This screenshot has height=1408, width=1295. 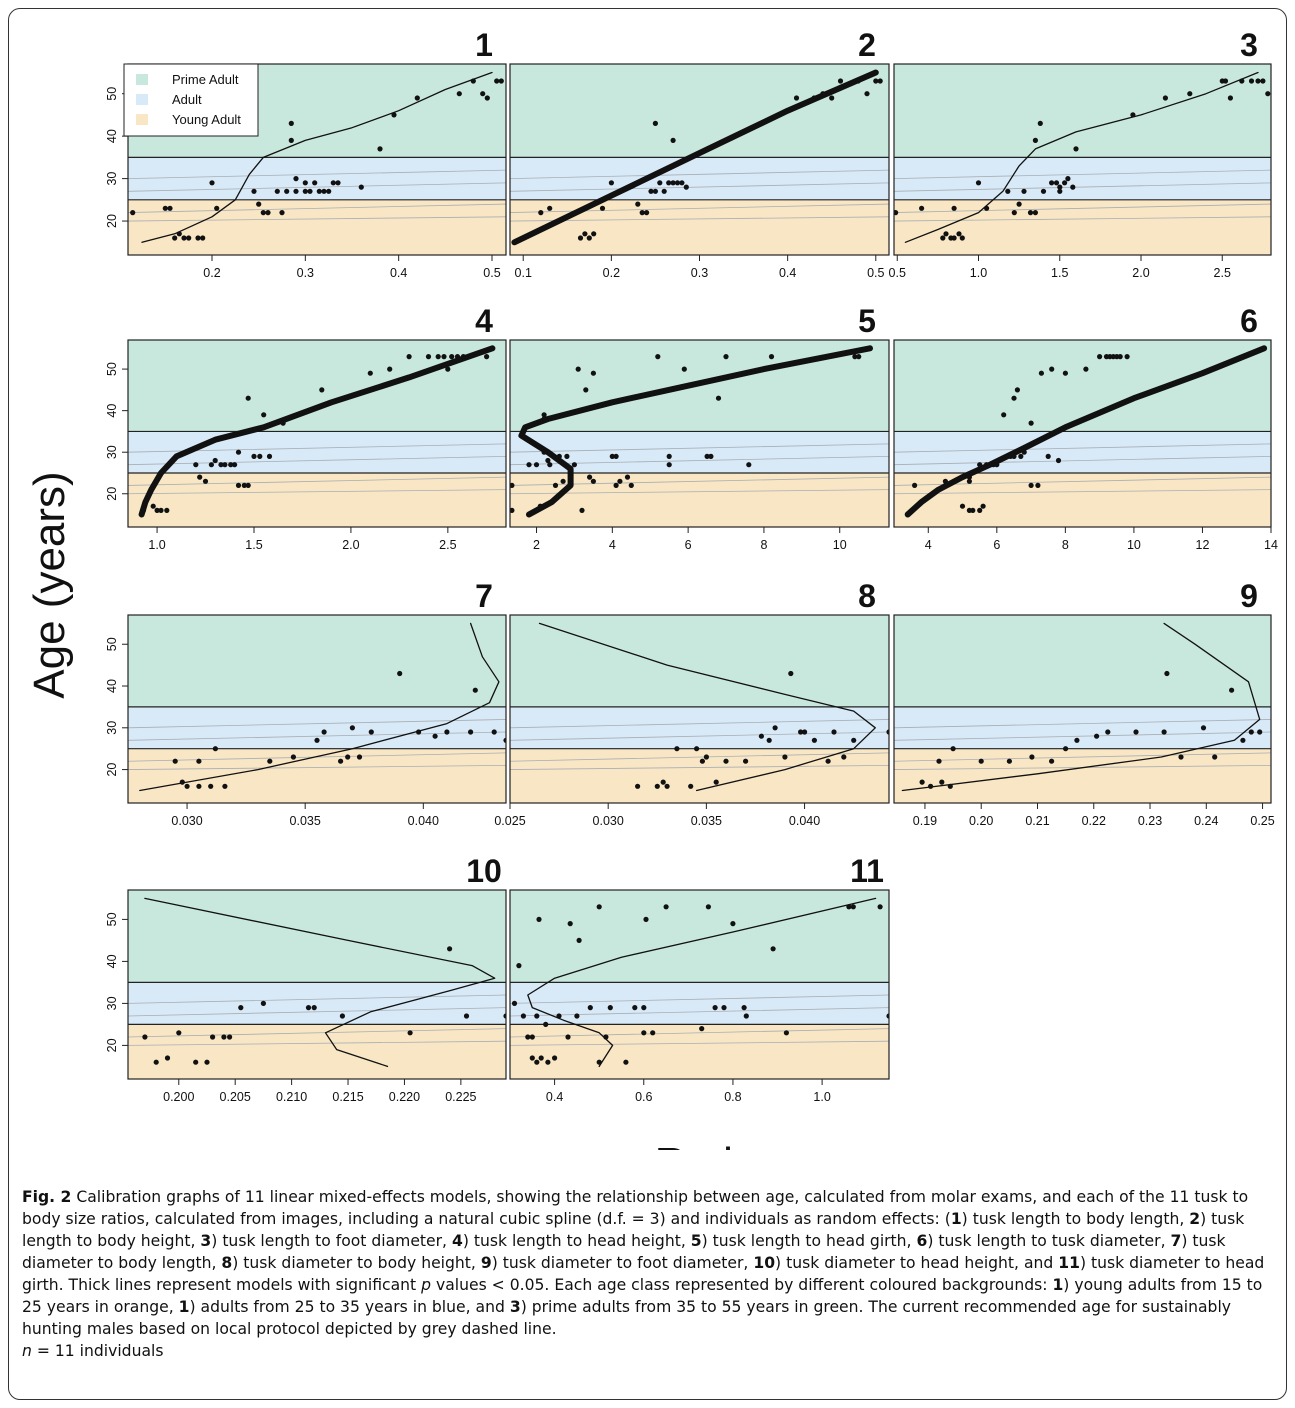 I want to click on x-tick-label: 2.5, so click(x=447, y=545).